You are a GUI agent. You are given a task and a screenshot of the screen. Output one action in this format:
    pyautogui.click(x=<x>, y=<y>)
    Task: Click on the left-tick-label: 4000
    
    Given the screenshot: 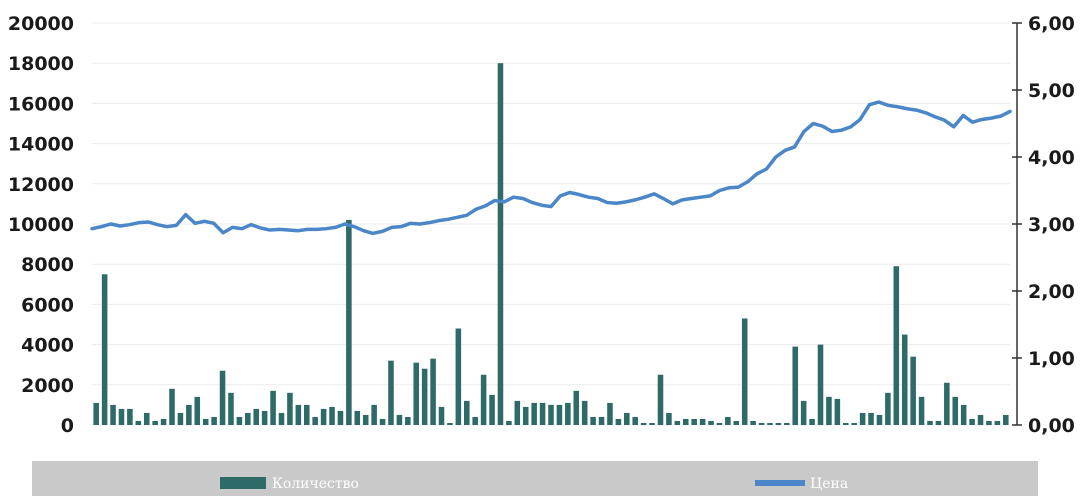 What is the action you would take?
    pyautogui.click(x=47, y=346)
    